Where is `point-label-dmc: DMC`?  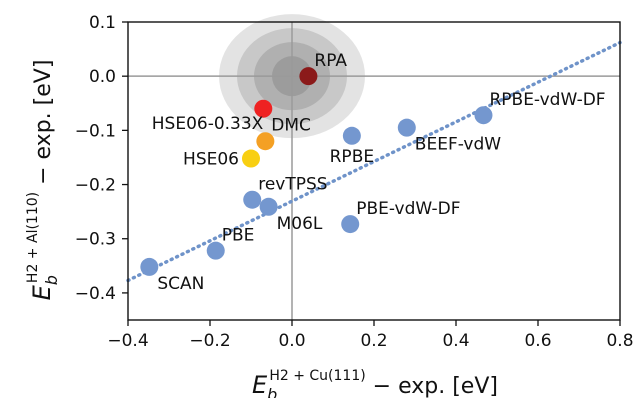
point-label-dmc: DMC is located at coordinates (291, 126).